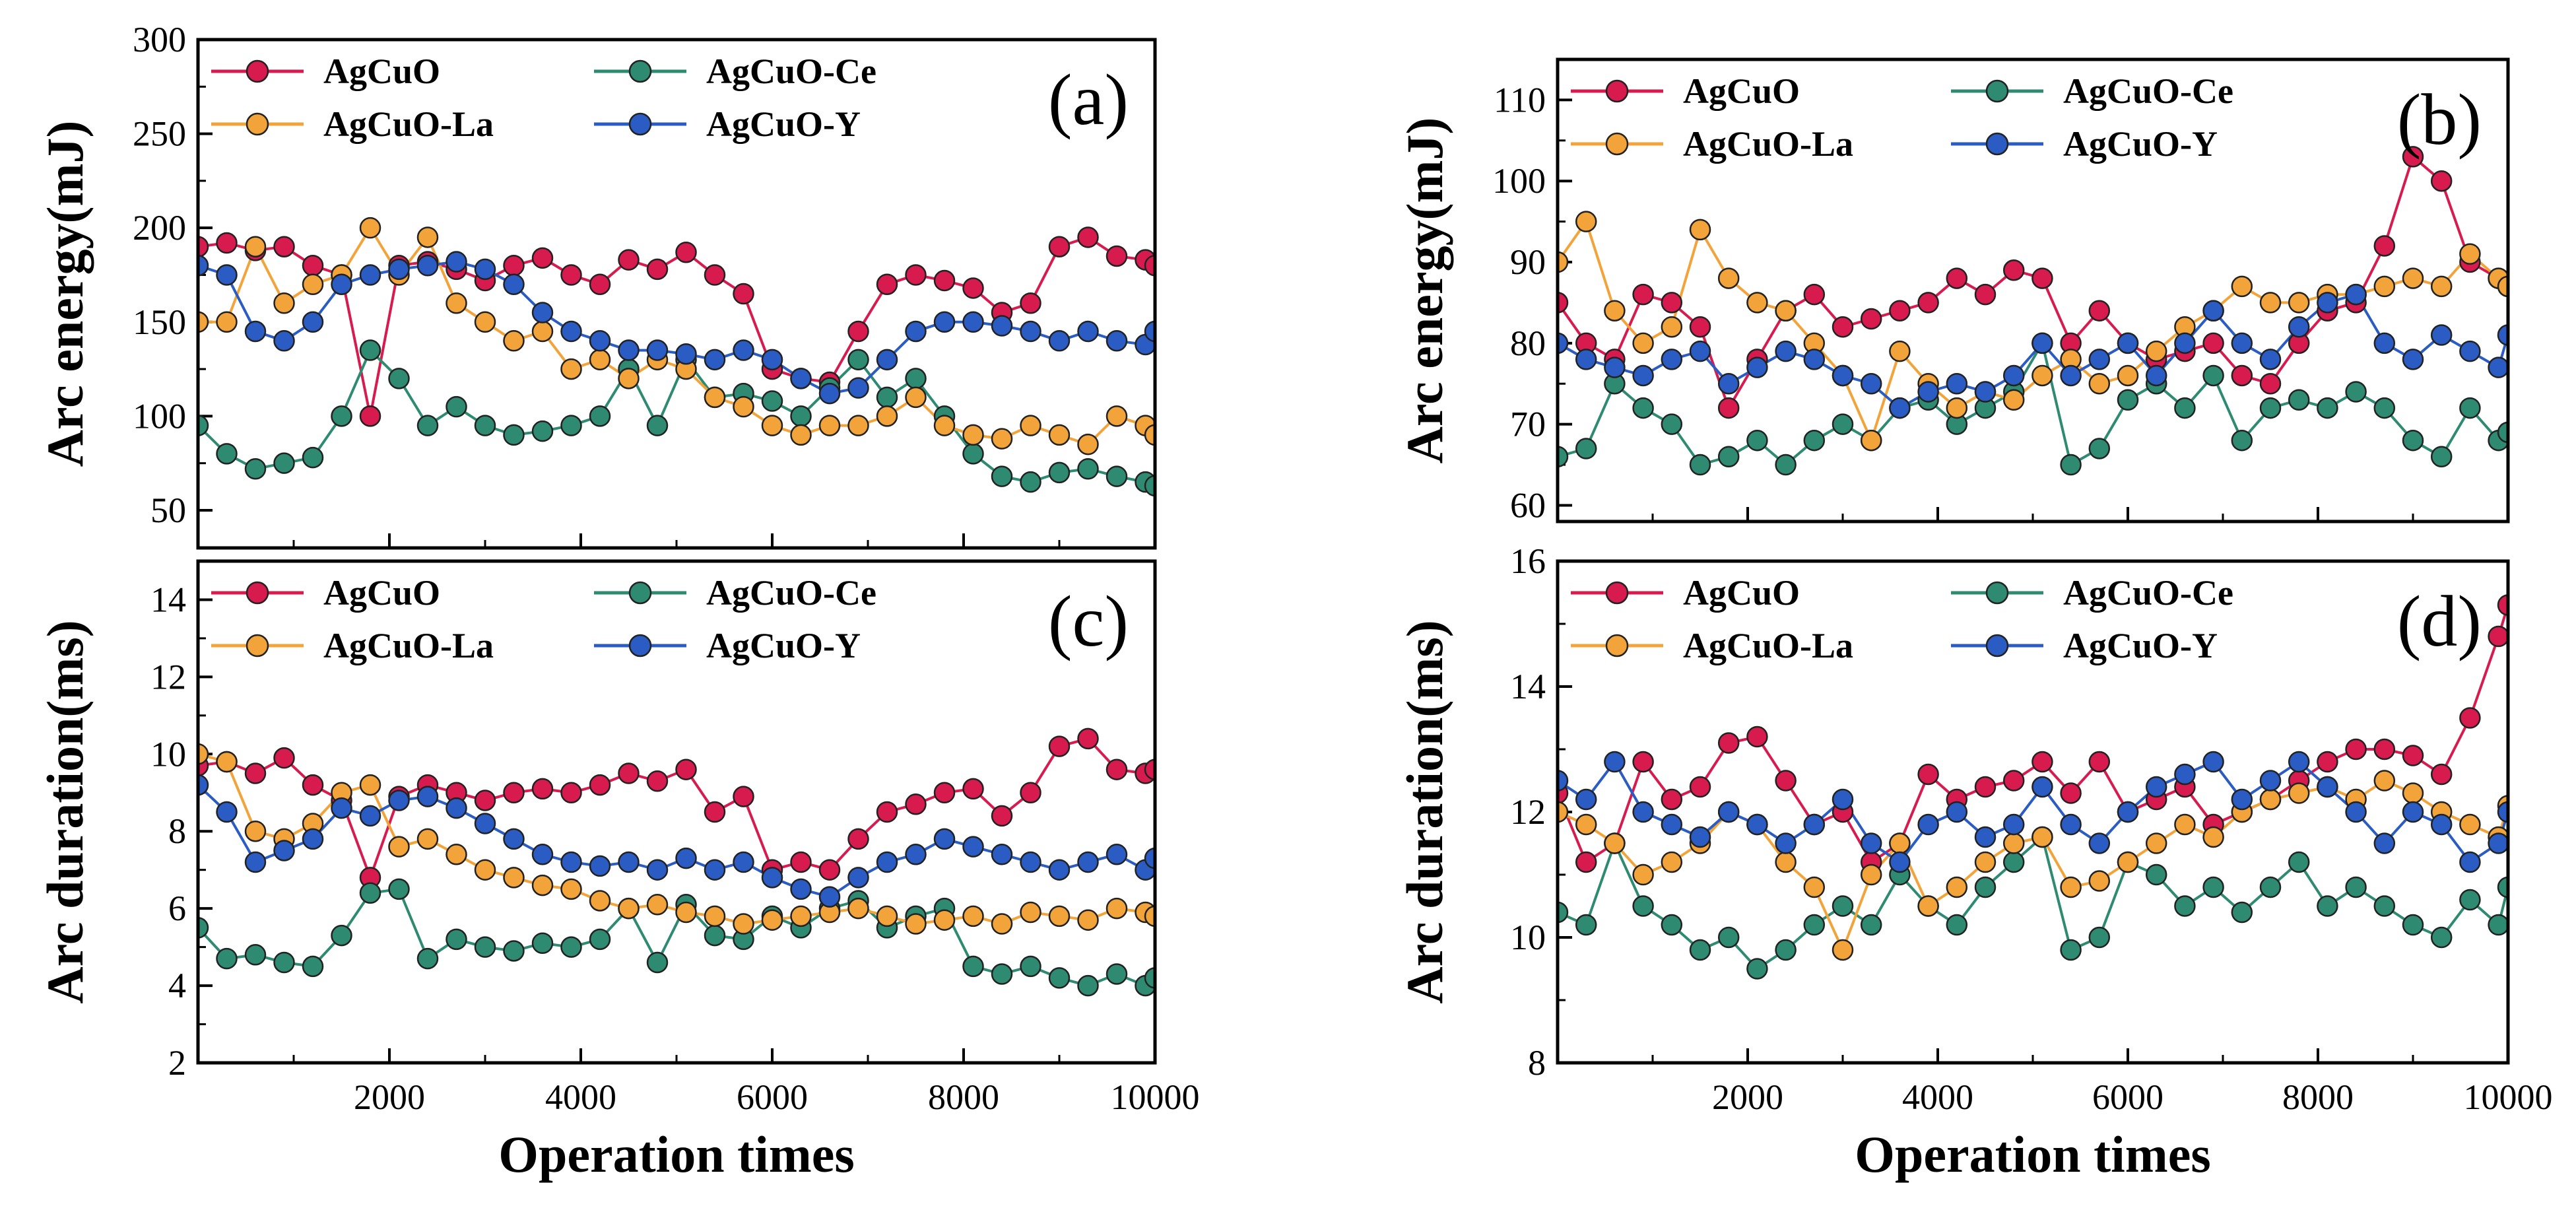 Image resolution: width=2576 pixels, height=1214 pixels. I want to click on y-tick-label: 60, so click(1528, 505).